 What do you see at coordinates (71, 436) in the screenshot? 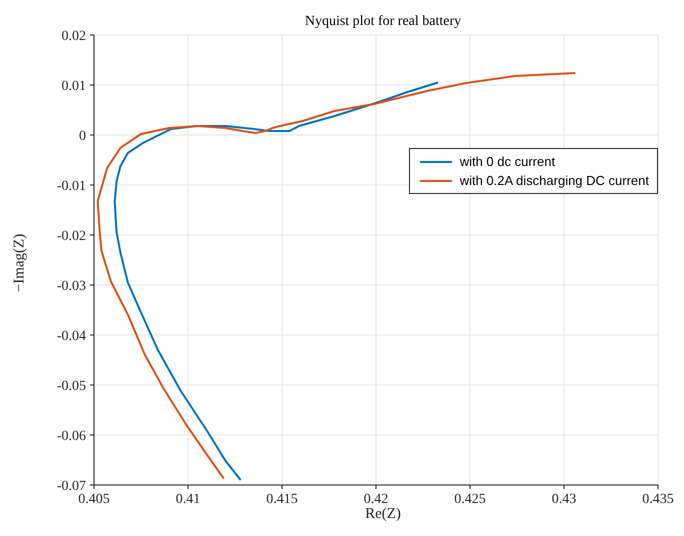
I see `y-tick-label: -0.06` at bounding box center [71, 436].